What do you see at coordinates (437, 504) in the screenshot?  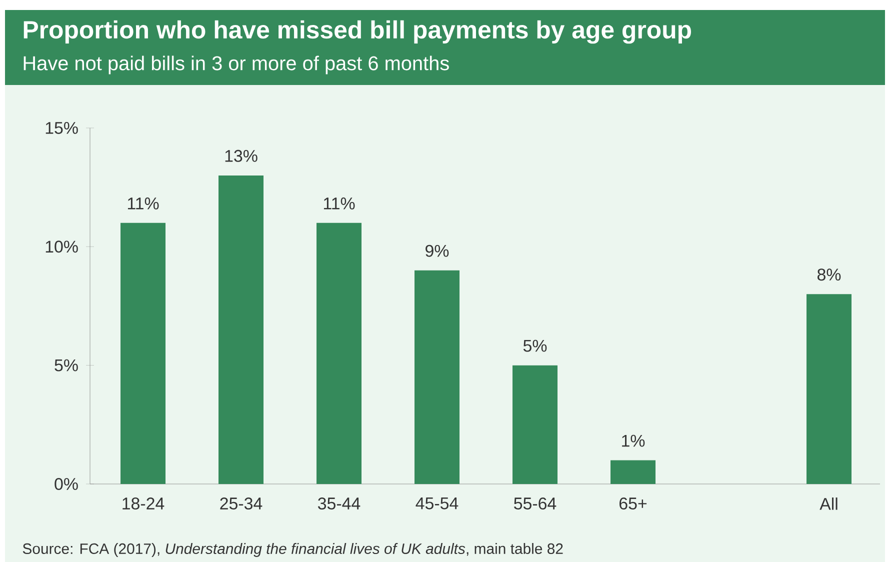 I see `x-tick-label: 45-54` at bounding box center [437, 504].